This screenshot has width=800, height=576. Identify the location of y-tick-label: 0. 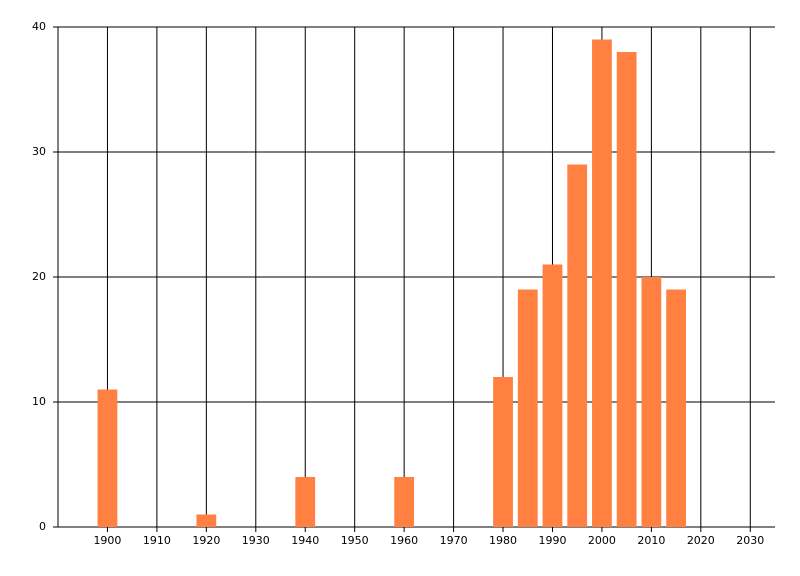
(42, 526).